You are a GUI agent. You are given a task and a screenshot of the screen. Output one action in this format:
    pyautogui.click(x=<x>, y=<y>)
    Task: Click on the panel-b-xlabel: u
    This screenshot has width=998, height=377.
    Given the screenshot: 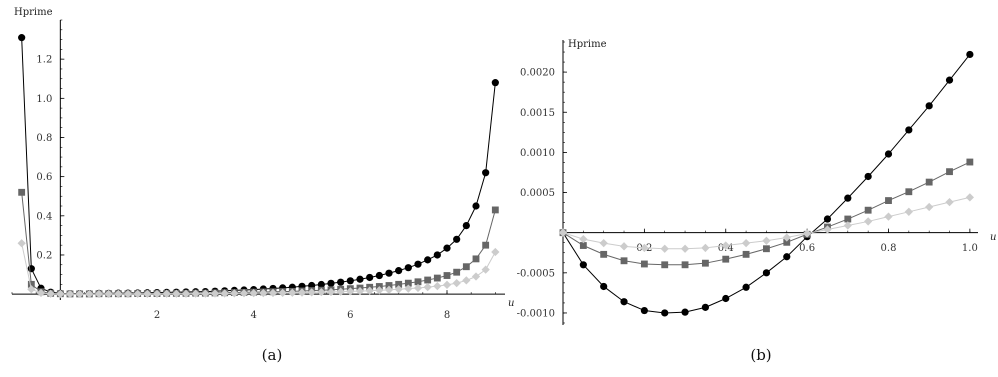 What is the action you would take?
    pyautogui.click(x=993, y=237)
    